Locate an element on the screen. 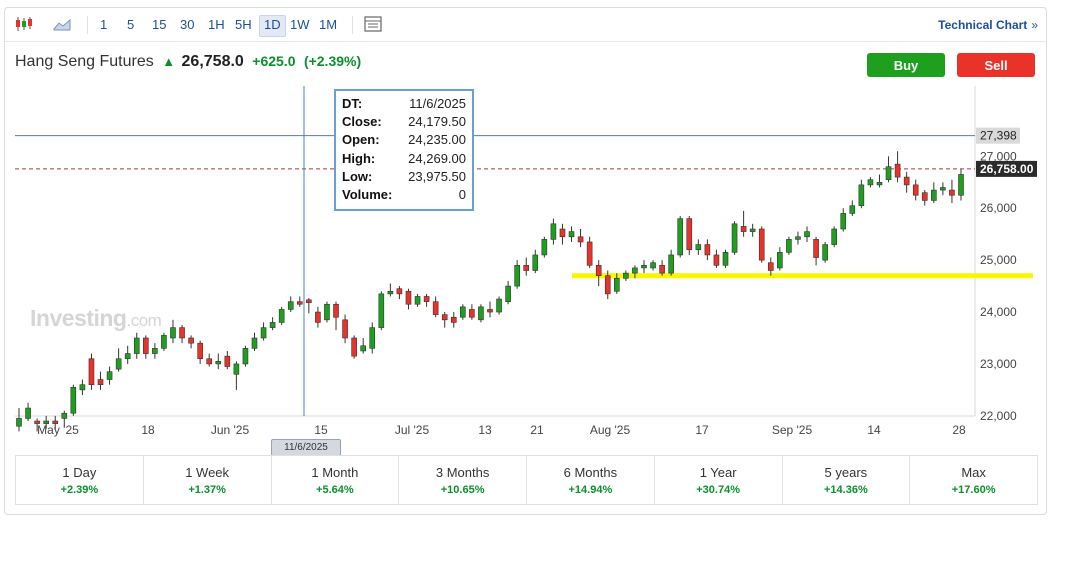 The width and height of the screenshot is (1077, 561). x-tick-label: May '25 is located at coordinates (58, 430).